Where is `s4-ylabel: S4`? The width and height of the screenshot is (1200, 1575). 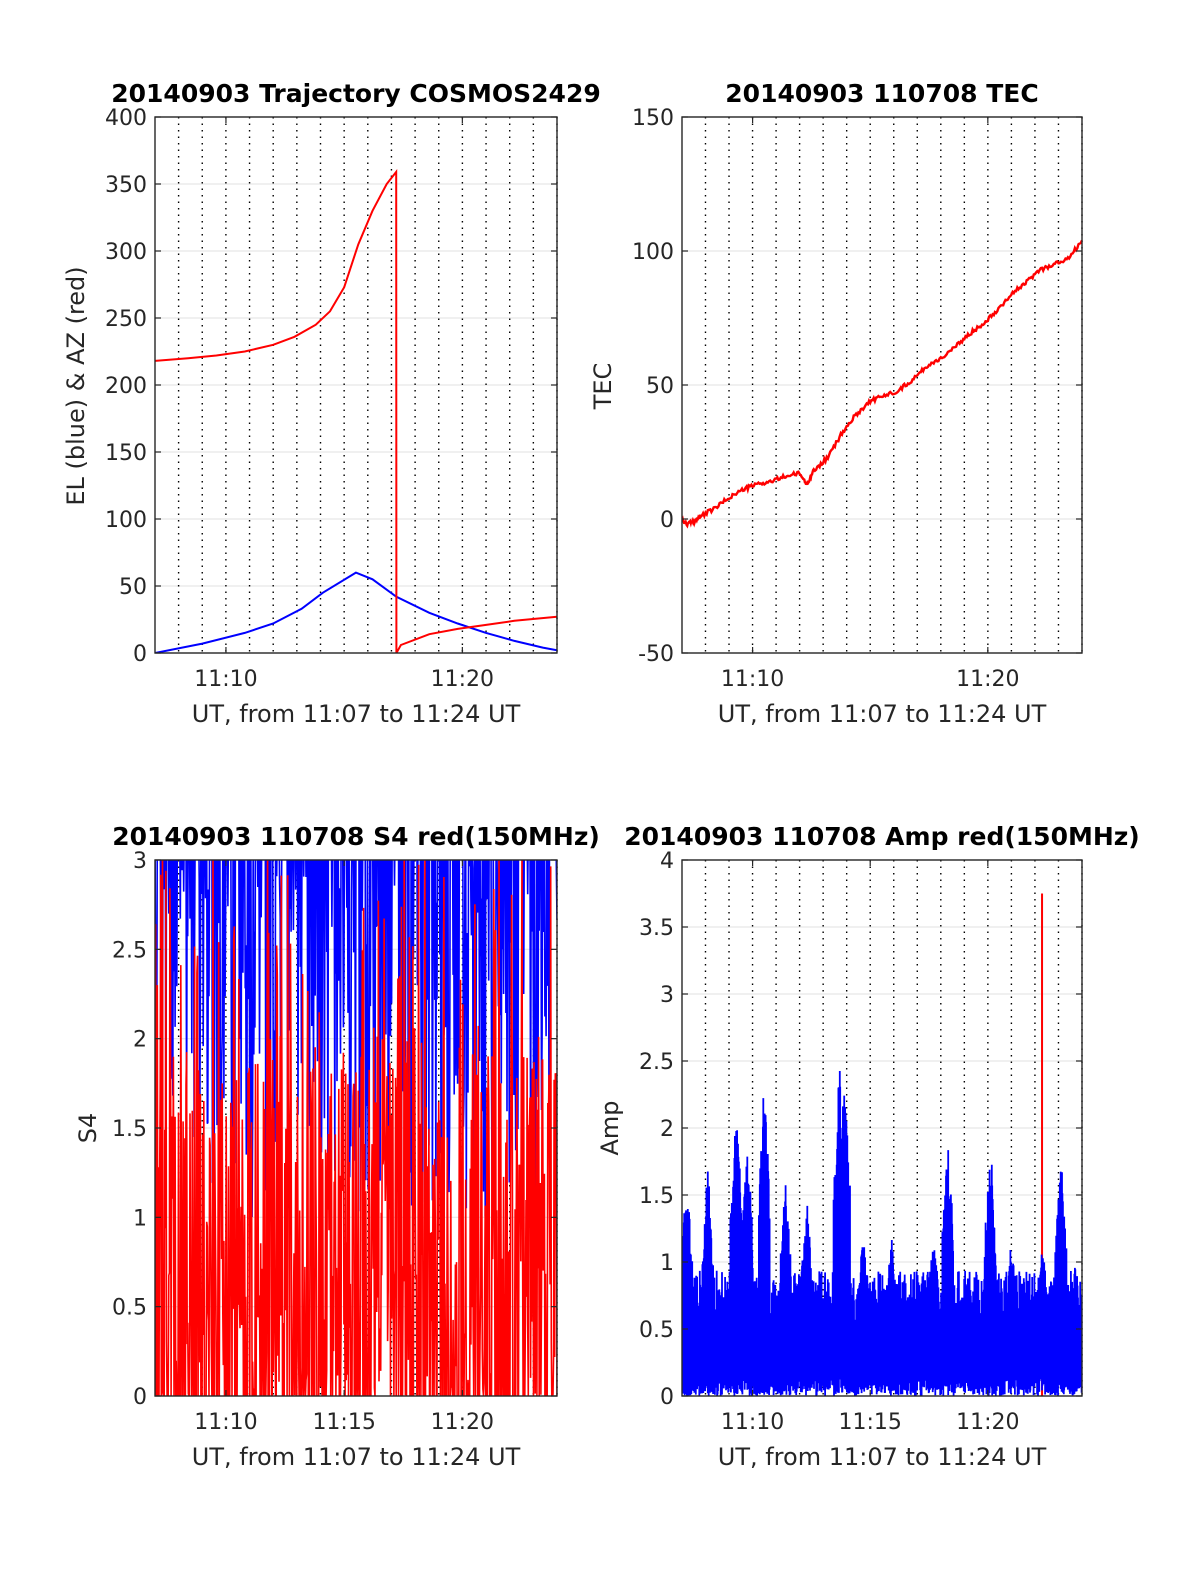 s4-ylabel: S4 is located at coordinates (88, 1128).